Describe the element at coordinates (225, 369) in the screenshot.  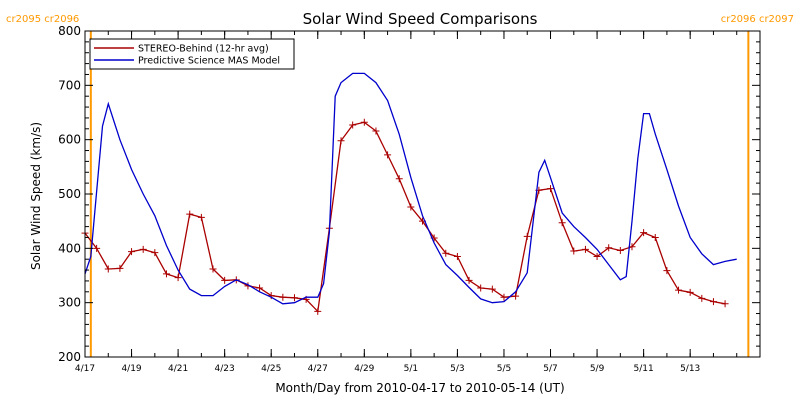
I see `x-tick-label: 4/23` at that location.